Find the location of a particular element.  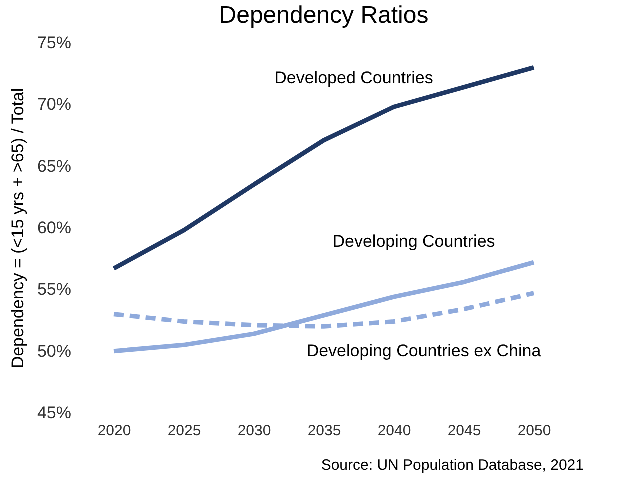

y-tick-label: 60% is located at coordinates (54, 228).